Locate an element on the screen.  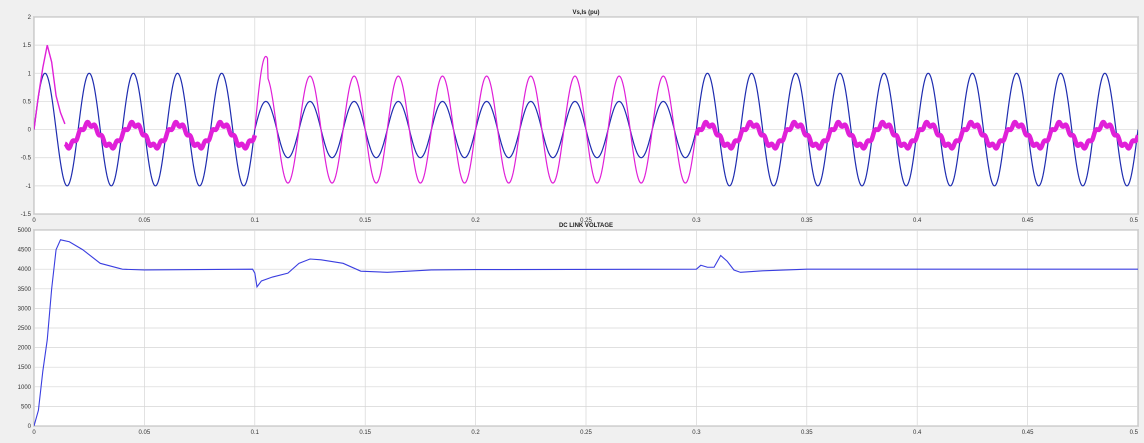
plot-title: Vs,Is (pu) is located at coordinates (585, 13).